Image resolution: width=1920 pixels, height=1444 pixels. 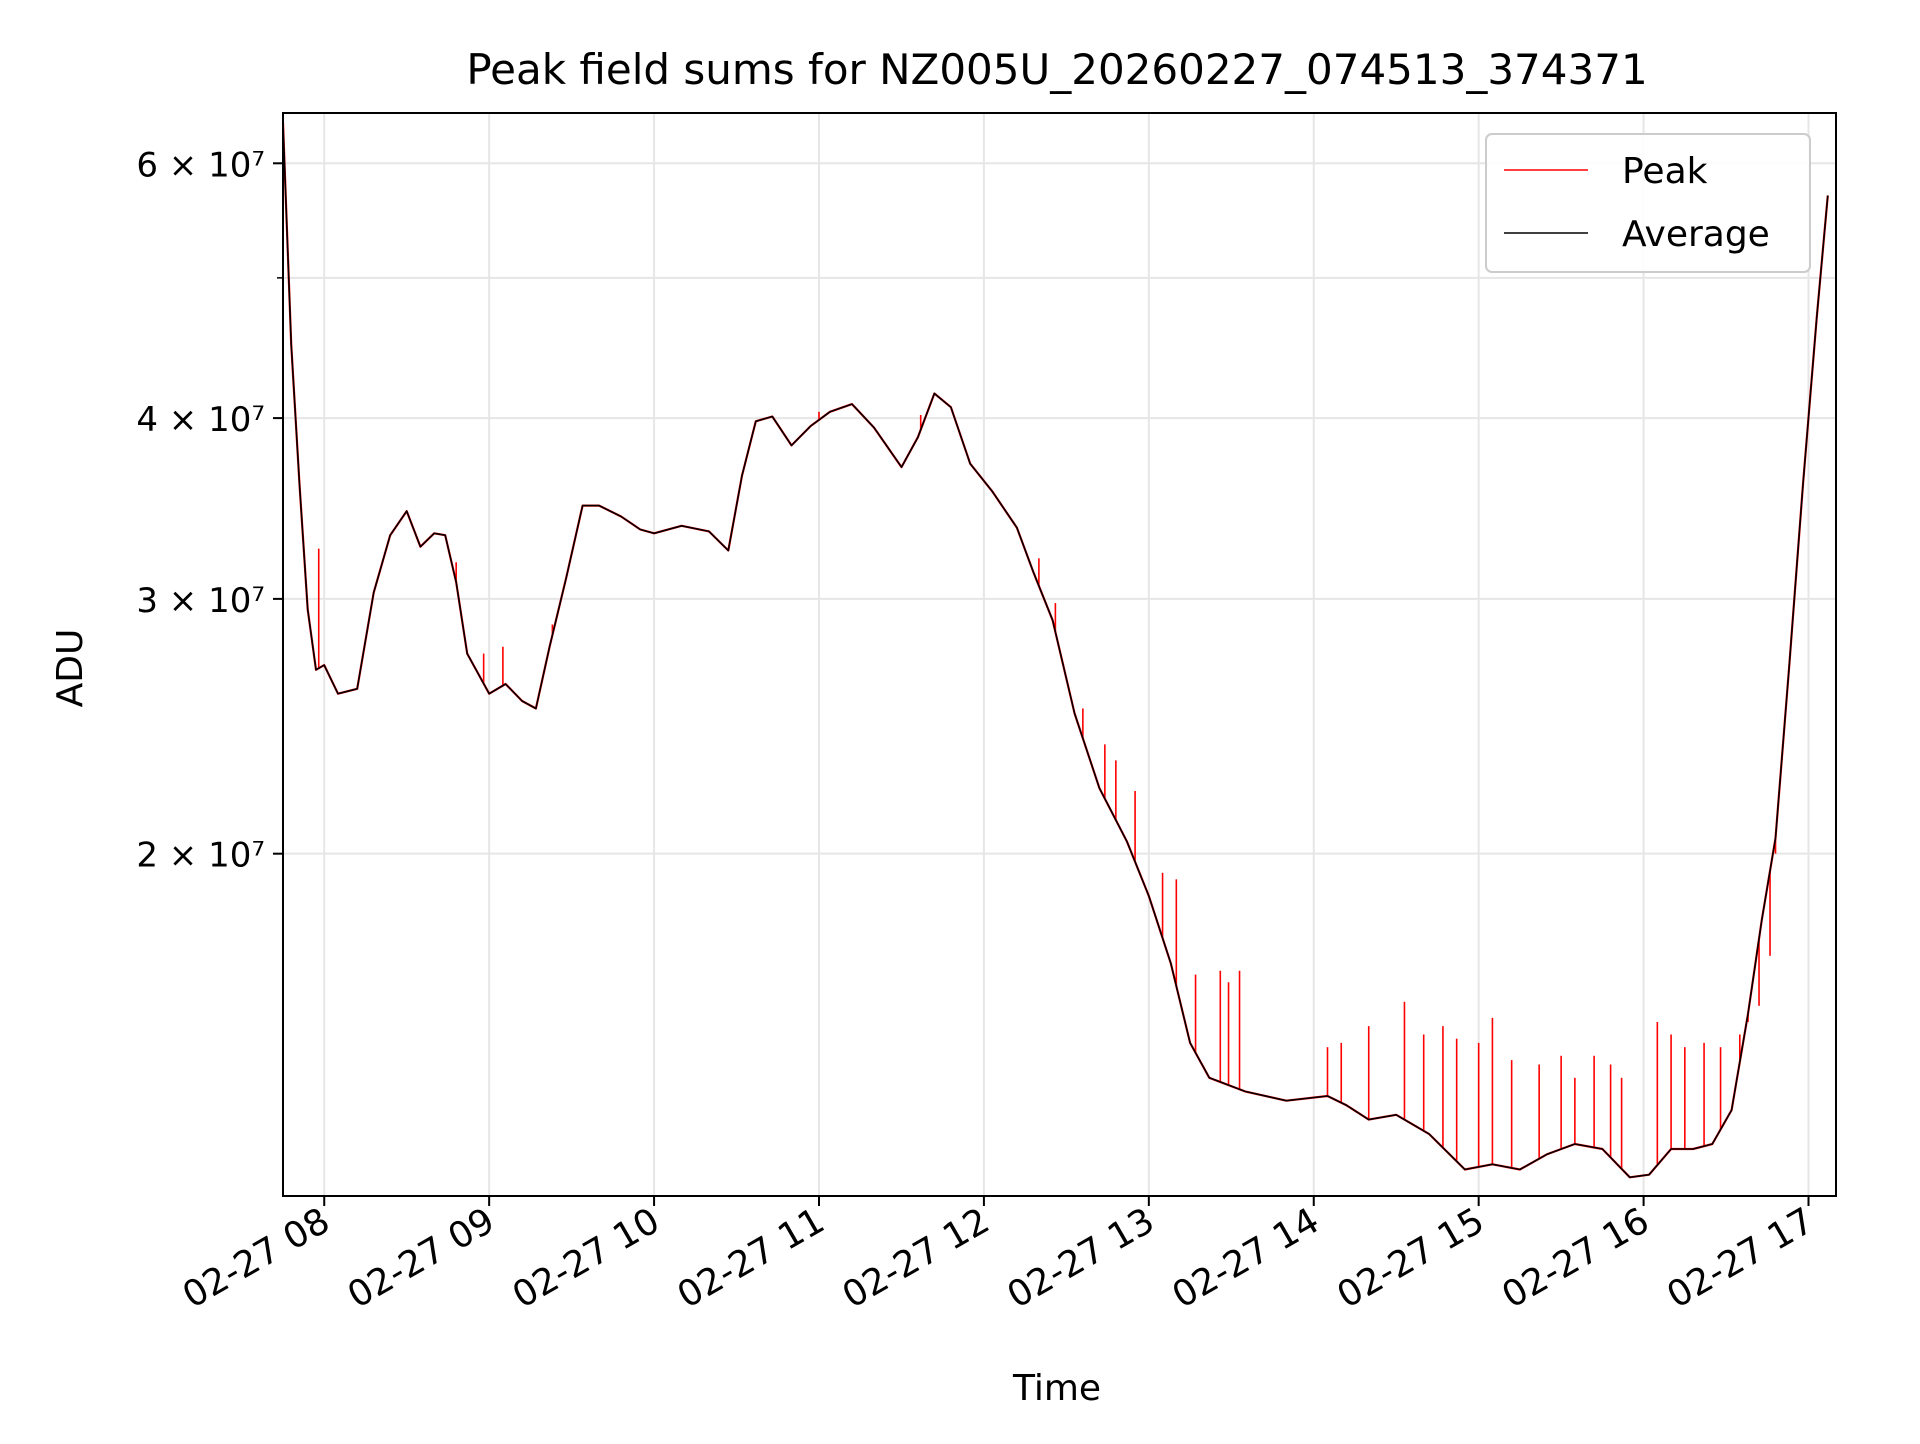 I want to click on y-tick-label: 2 × 10⁷, so click(x=200, y=856).